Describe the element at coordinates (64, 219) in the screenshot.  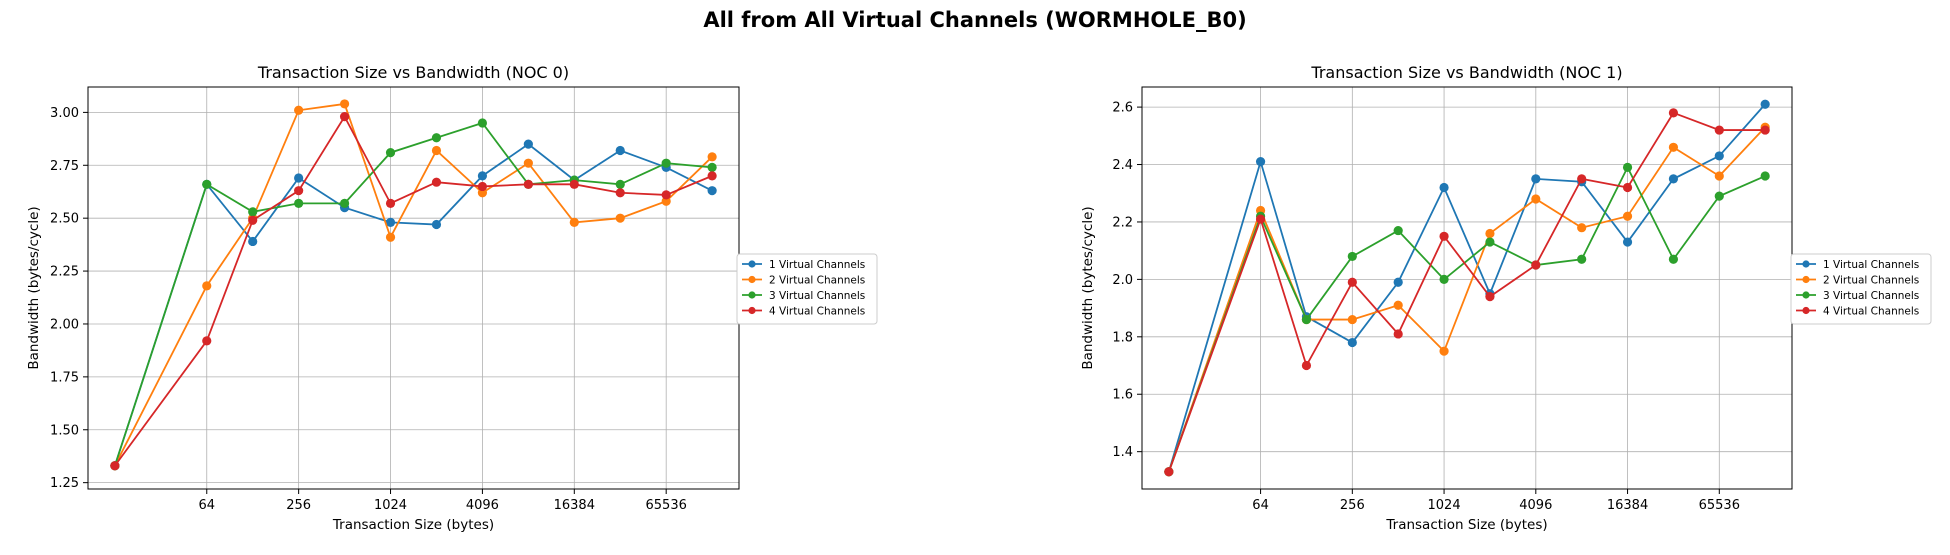
I see `y-tick-label: 2.50` at that location.